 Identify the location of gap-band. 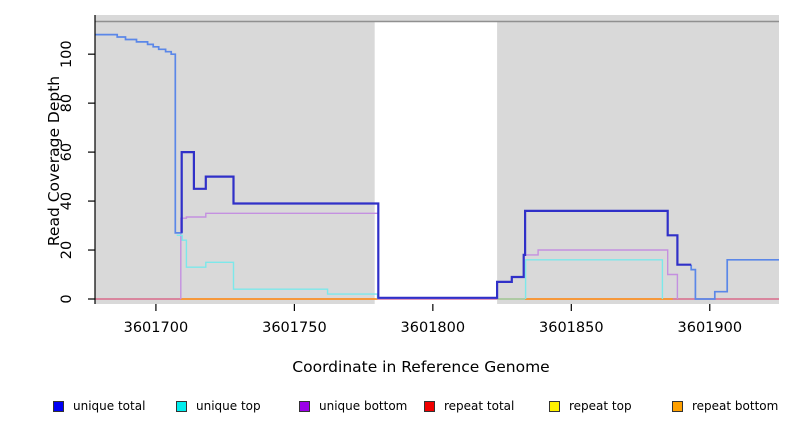
(436, 163).